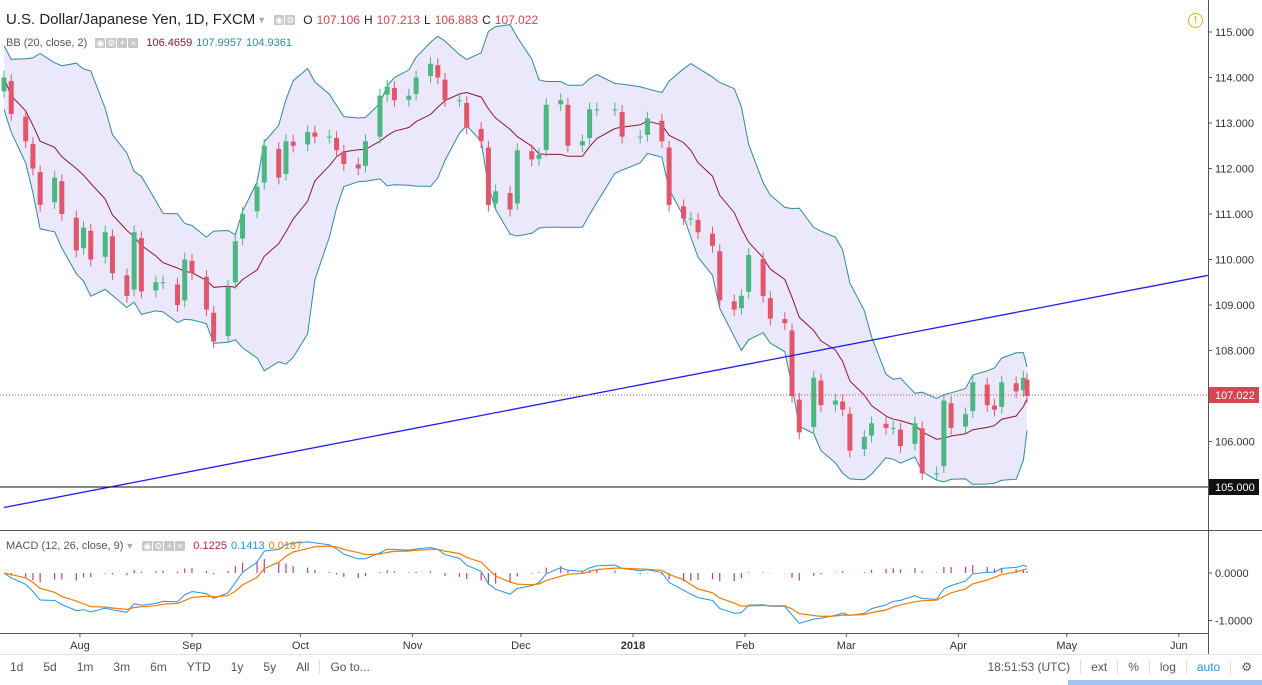 The height and width of the screenshot is (685, 1262). Describe the element at coordinates (270, 667) in the screenshot. I see `range-5y: 5y` at that location.